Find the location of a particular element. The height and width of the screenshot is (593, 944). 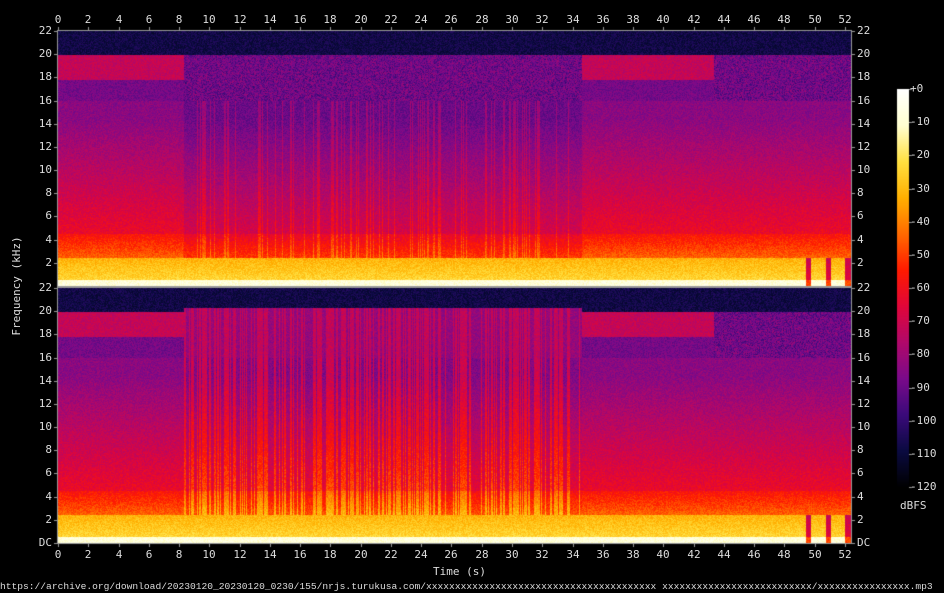

y-tick-bottom-left: 8 is located at coordinates (48, 449).